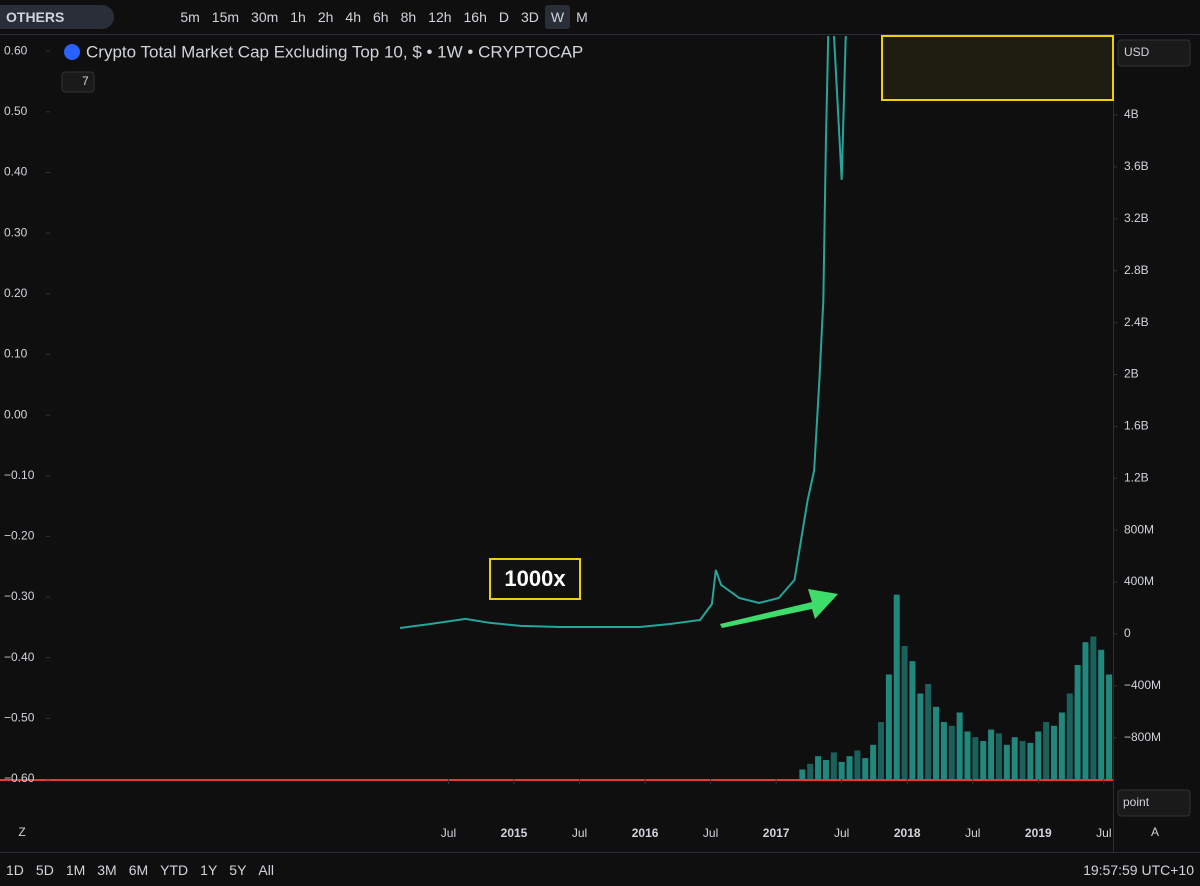  Describe the element at coordinates (1113, 443) in the screenshot. I see `axis-border` at that location.